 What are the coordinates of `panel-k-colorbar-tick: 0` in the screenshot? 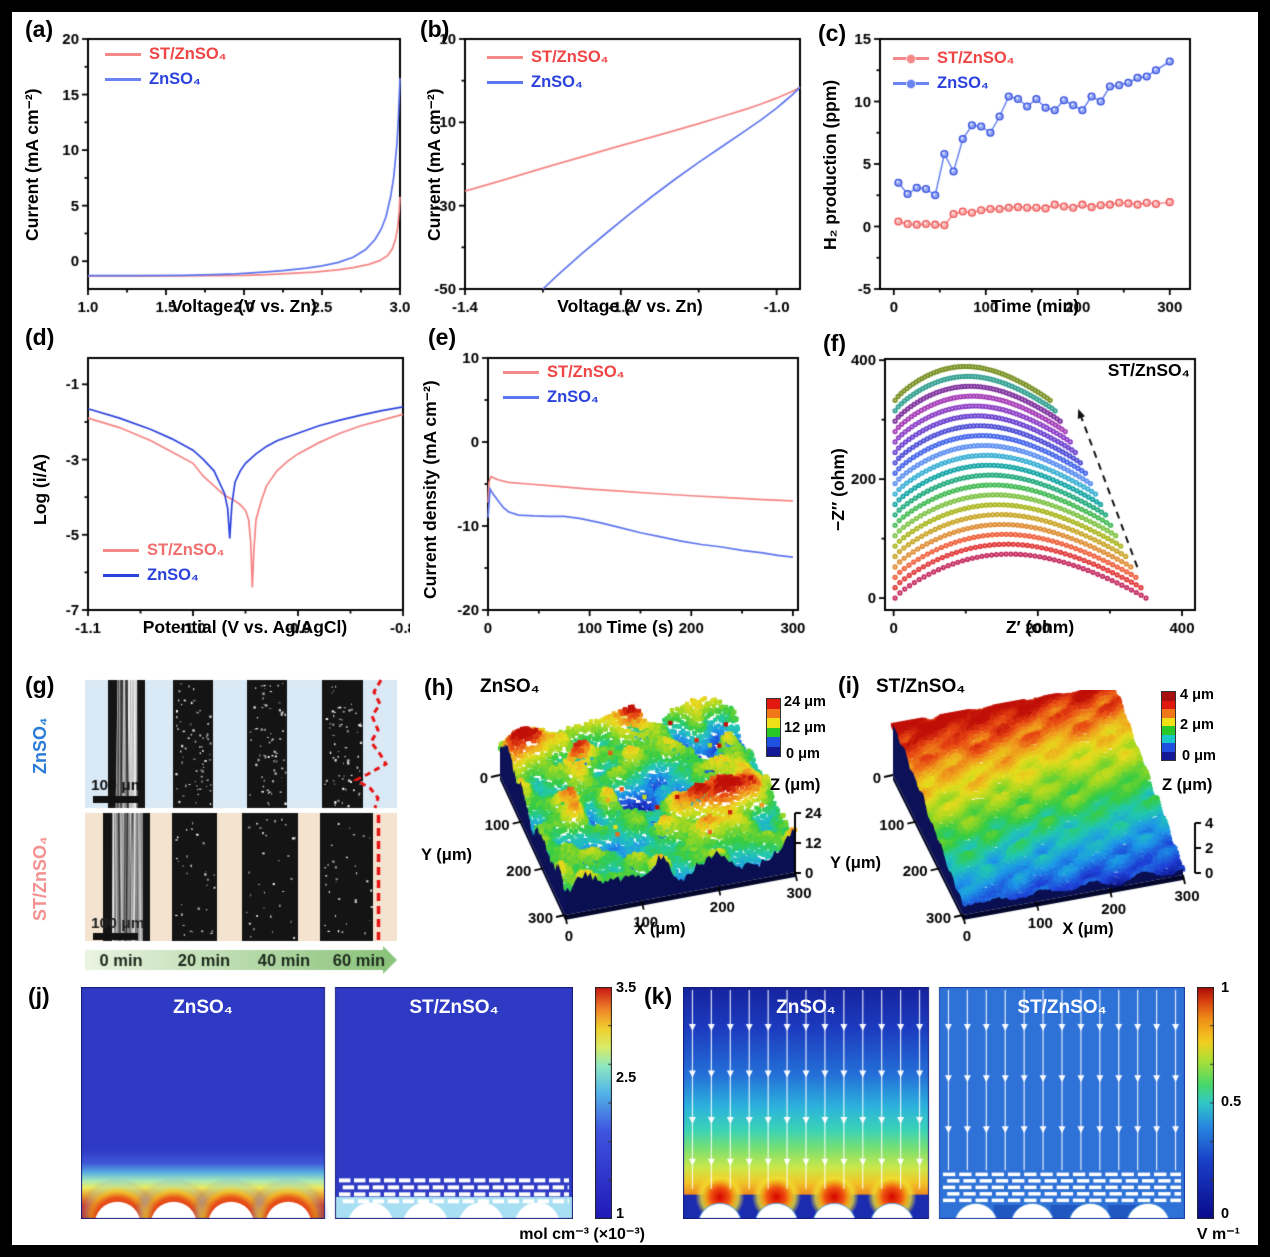 It's located at (1225, 1214).